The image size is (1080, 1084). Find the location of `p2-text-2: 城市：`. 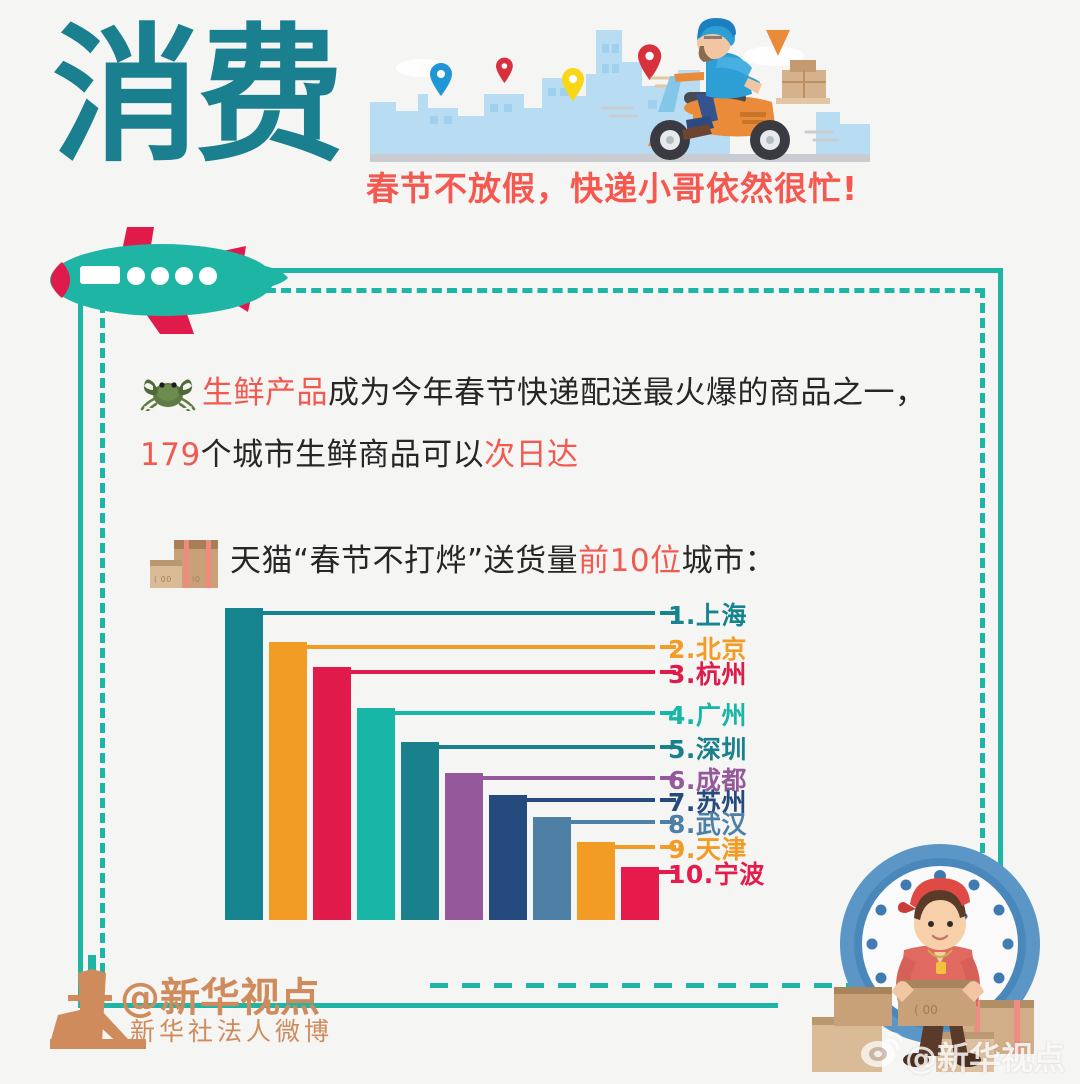

p2-text-2: 城市： is located at coordinates (729, 561).